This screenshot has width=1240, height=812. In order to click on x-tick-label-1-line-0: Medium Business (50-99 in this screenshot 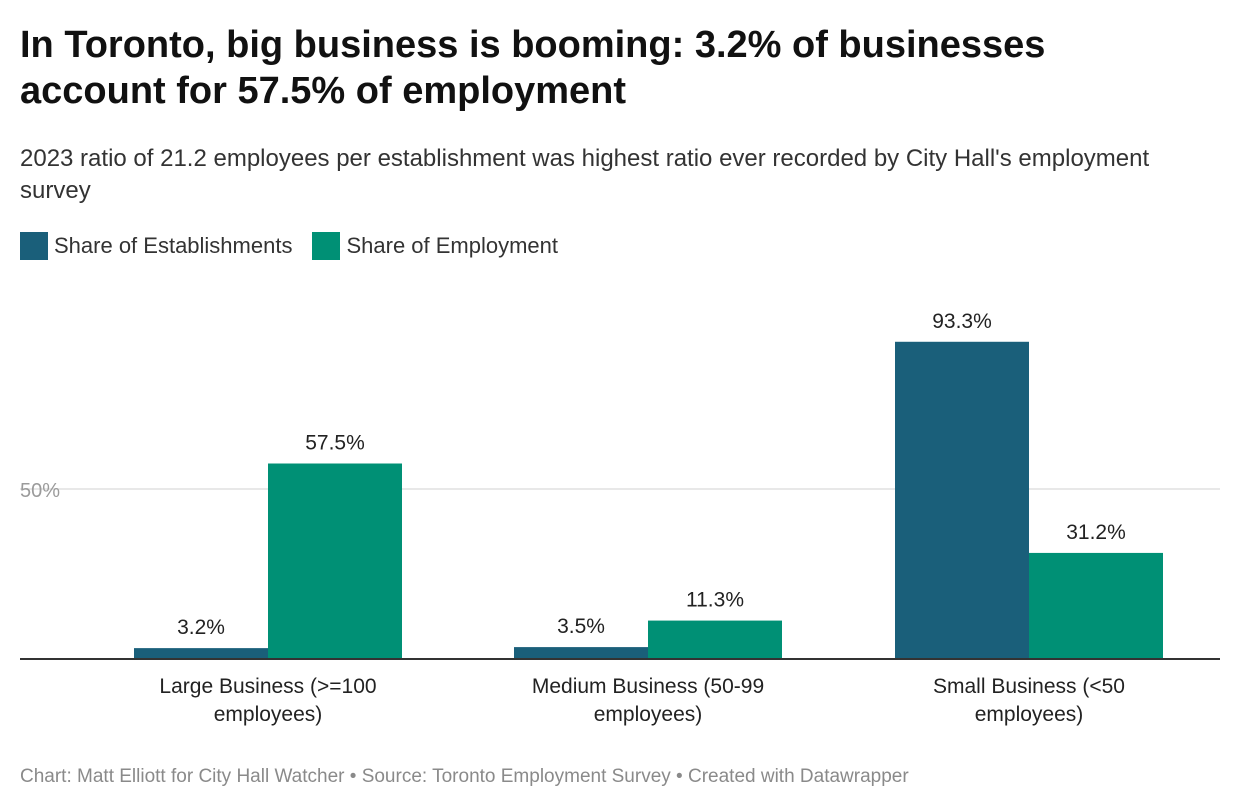, I will do `click(648, 686)`.